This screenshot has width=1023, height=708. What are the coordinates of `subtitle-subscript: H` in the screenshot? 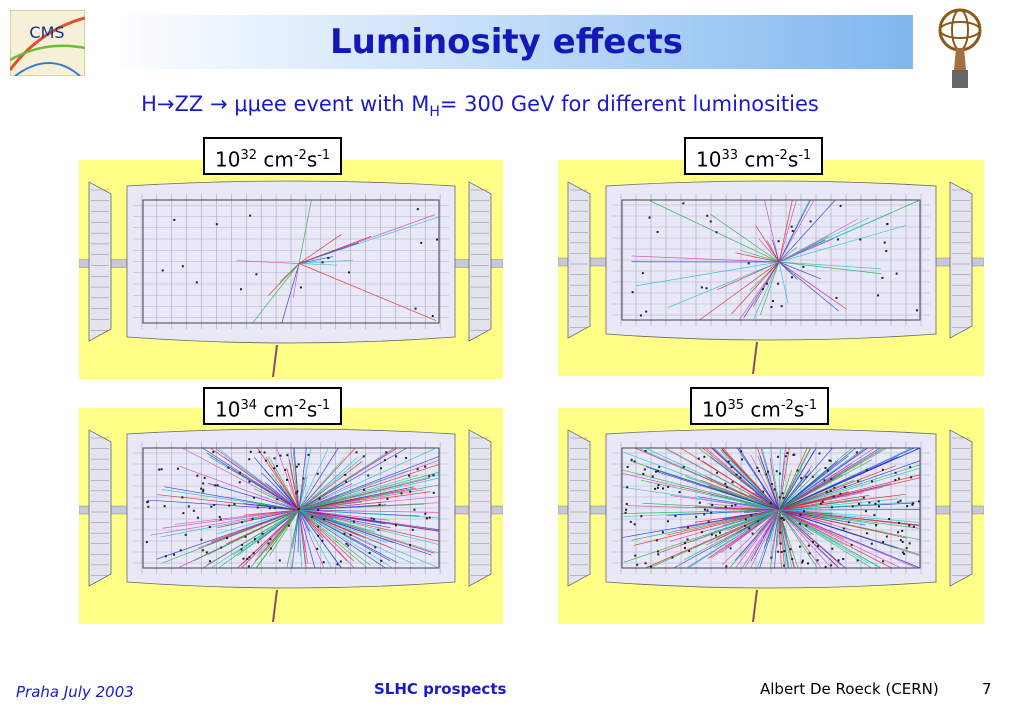 It's located at (434, 112).